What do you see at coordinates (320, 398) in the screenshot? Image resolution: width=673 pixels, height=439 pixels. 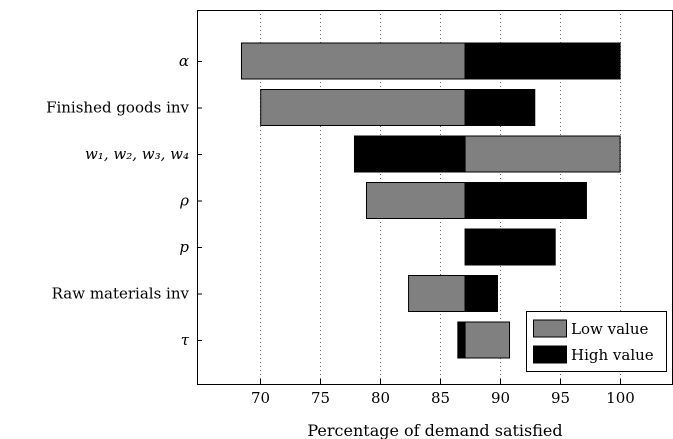 I see `x-tick-label: 75` at bounding box center [320, 398].